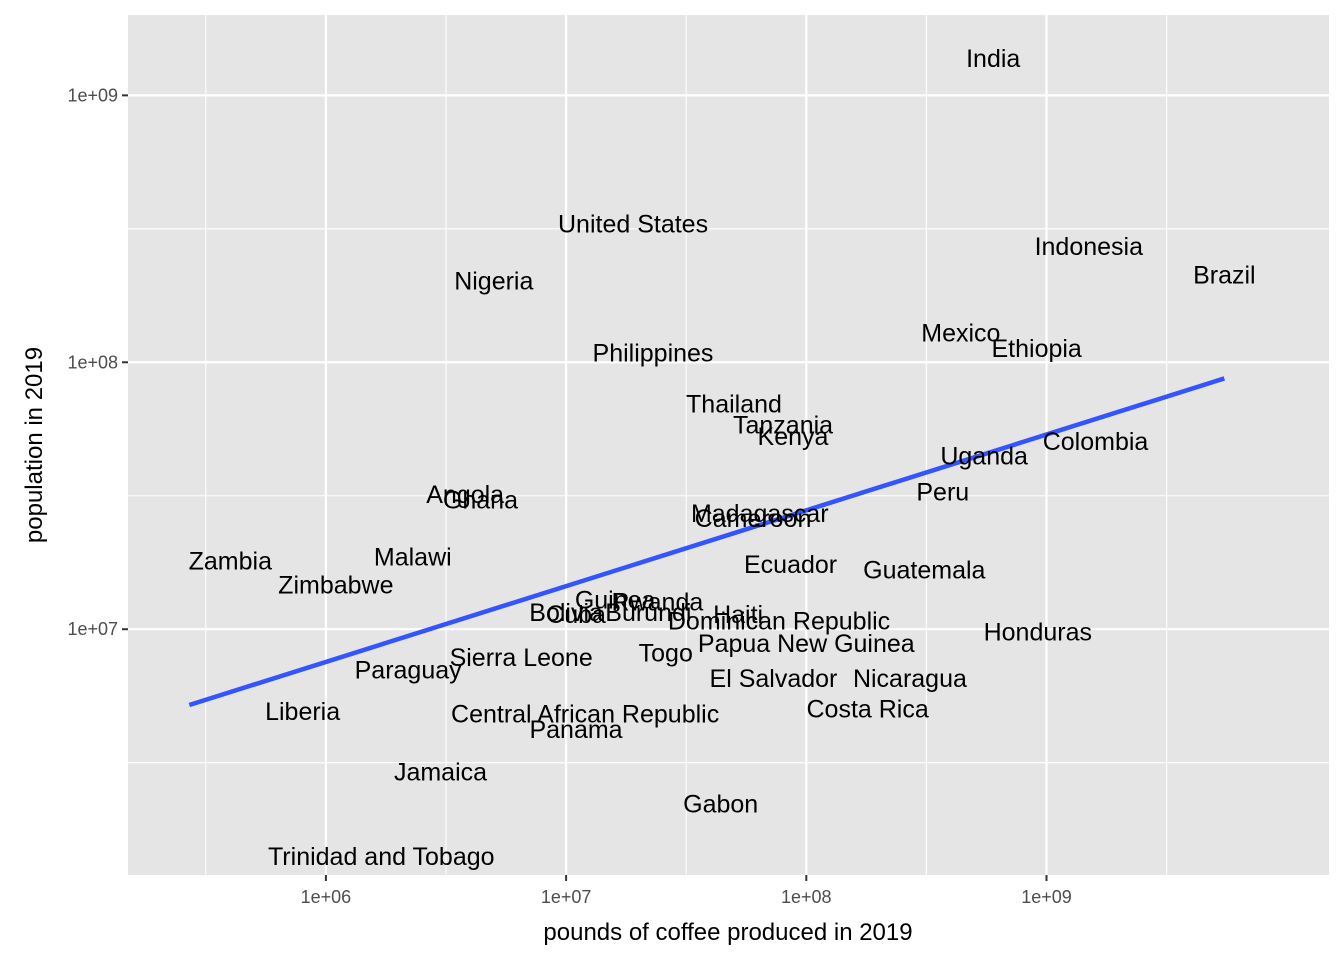 The image size is (1344, 960). What do you see at coordinates (793, 437) in the screenshot?
I see `point-label: Kenya` at bounding box center [793, 437].